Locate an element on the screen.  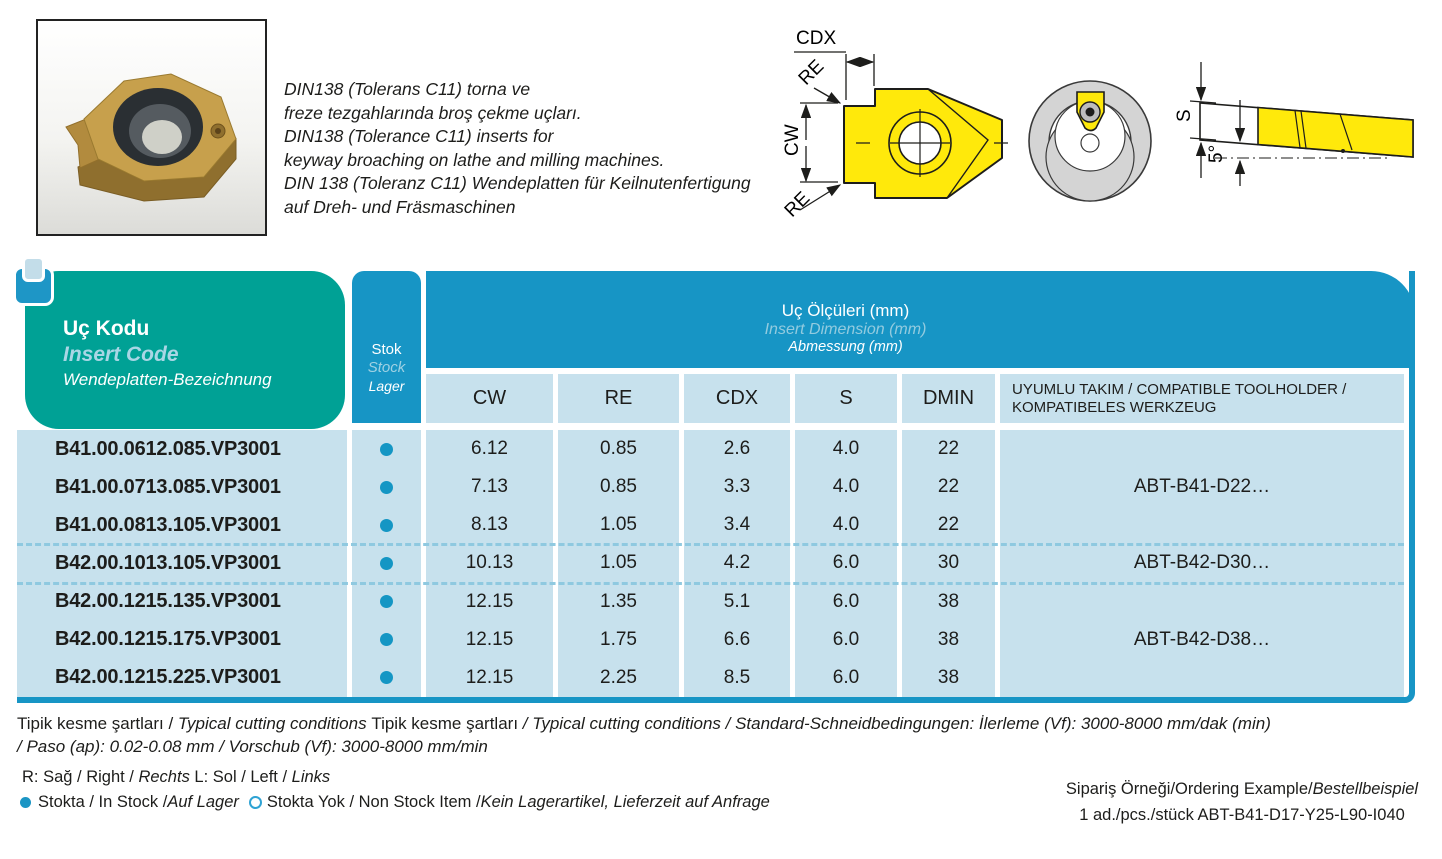
re-value: 1.05 is located at coordinates (618, 525).